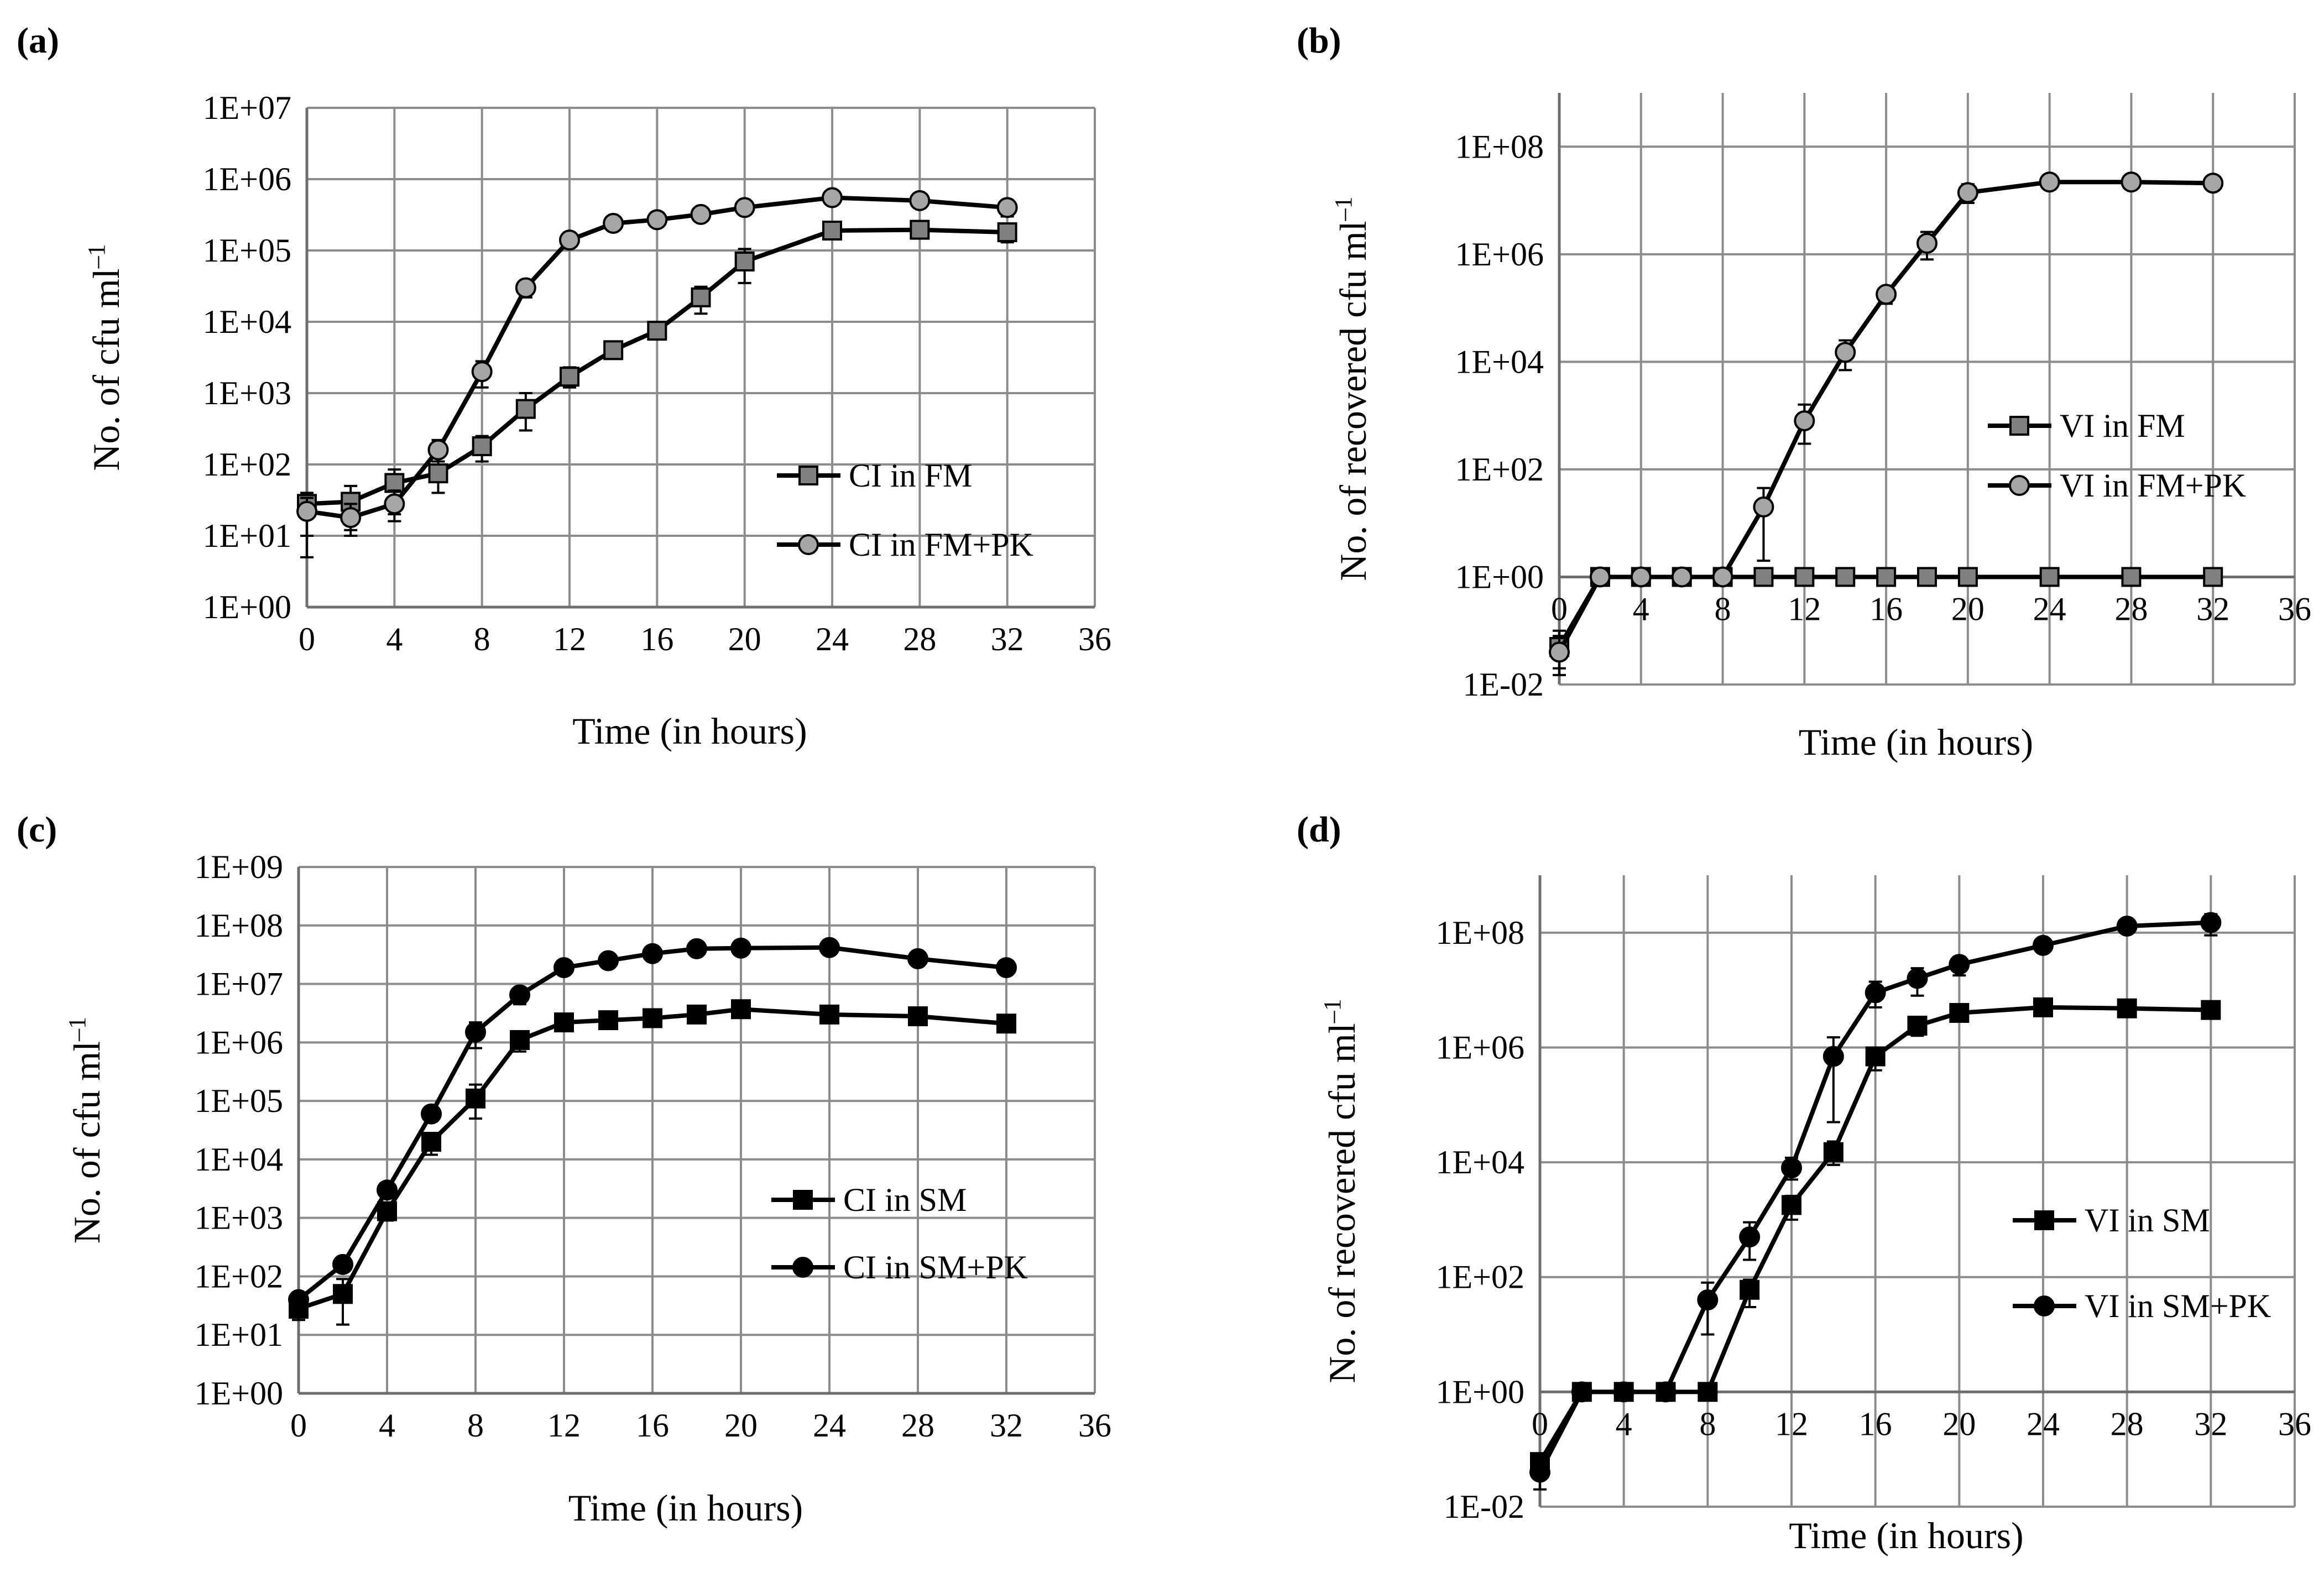 The image size is (2324, 1583). What do you see at coordinates (741, 1426) in the screenshot?
I see `x-tick-label: 20` at bounding box center [741, 1426].